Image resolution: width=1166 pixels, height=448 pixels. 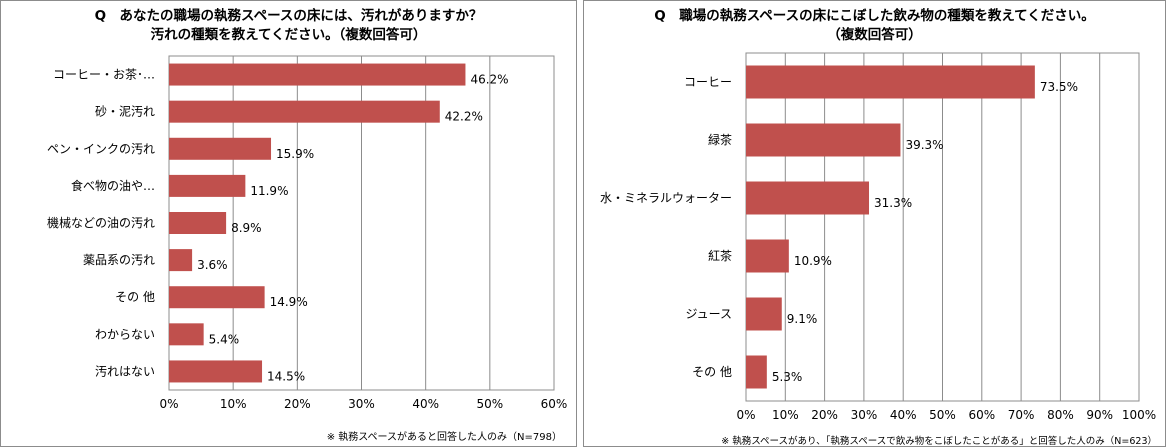 I want to click on category-label: ペン・インクの汚れ, so click(x=101, y=149).